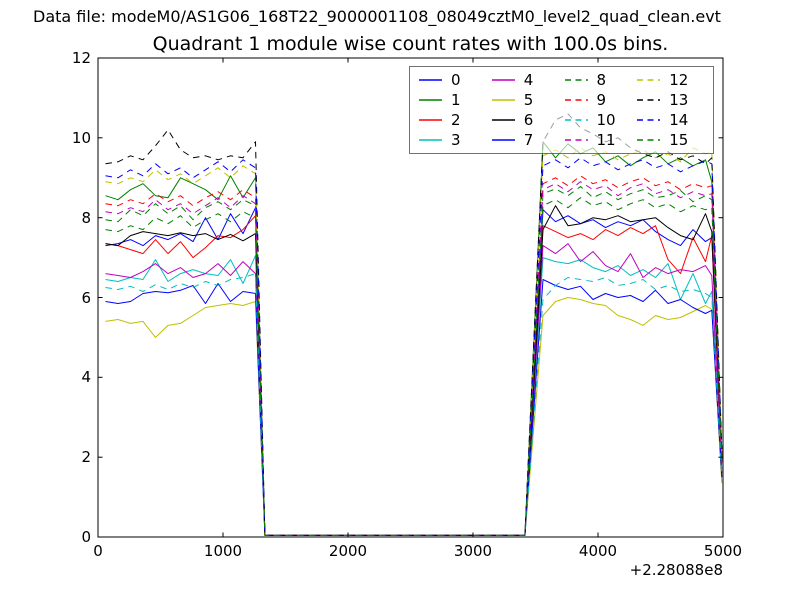  Describe the element at coordinates (86, 297) in the screenshot. I see `y-tick-label-6: 6` at that location.